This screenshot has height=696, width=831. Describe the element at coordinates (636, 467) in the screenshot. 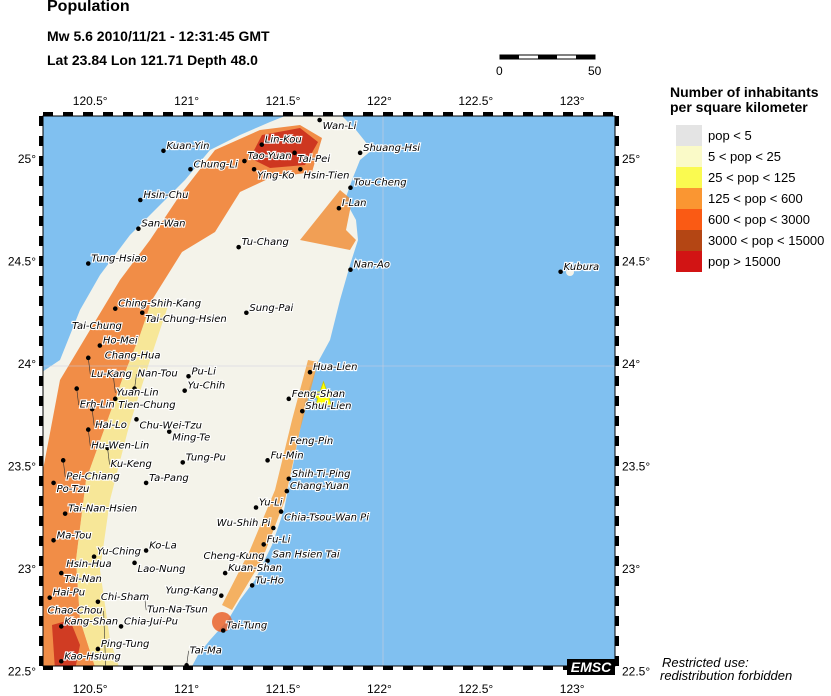

I see `lat-tick-label-right: 23.5°` at that location.